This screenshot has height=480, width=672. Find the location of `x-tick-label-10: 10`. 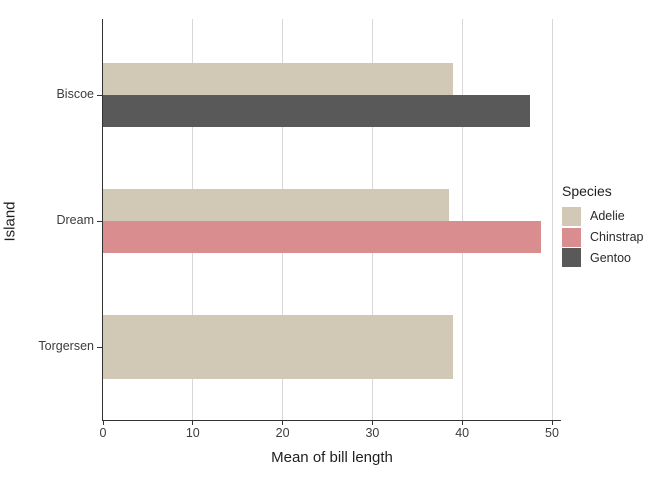

x-tick-label-10: 10 is located at coordinates (192, 433).